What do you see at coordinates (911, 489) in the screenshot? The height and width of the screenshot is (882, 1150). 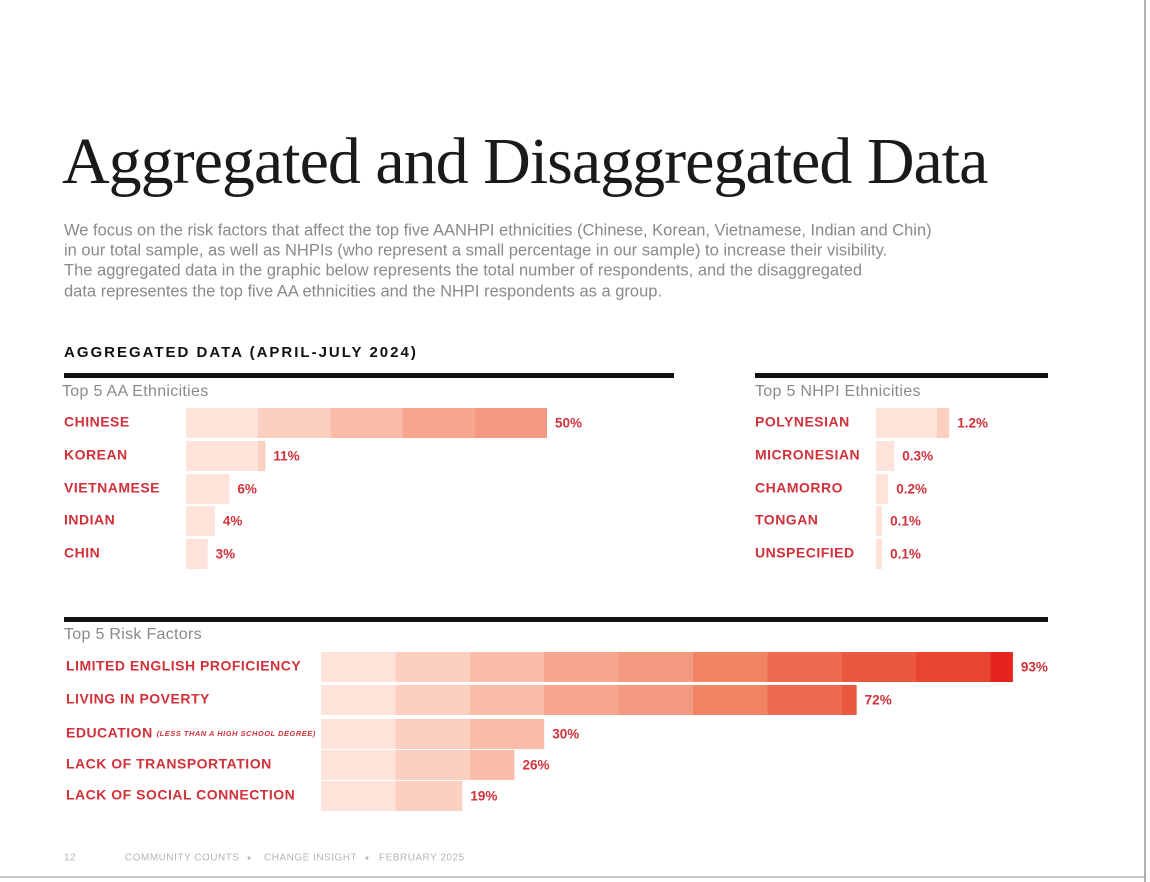 I see `value-label: 0.2%` at bounding box center [911, 489].